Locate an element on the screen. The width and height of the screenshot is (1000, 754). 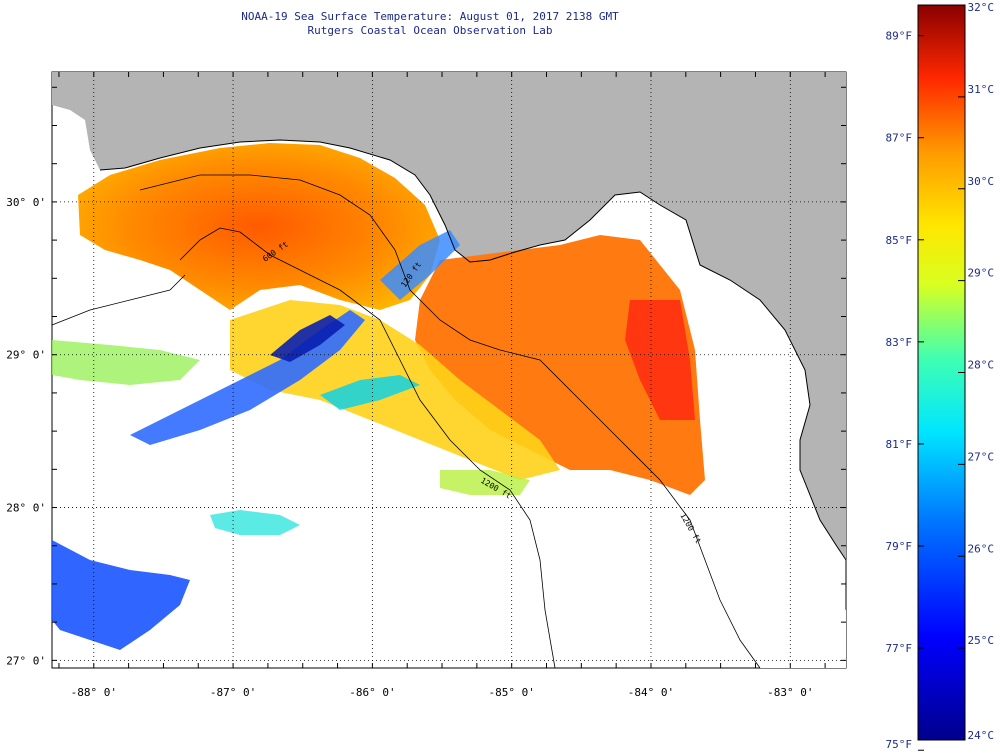
celsius-label: 28°C is located at coordinates (981, 365).